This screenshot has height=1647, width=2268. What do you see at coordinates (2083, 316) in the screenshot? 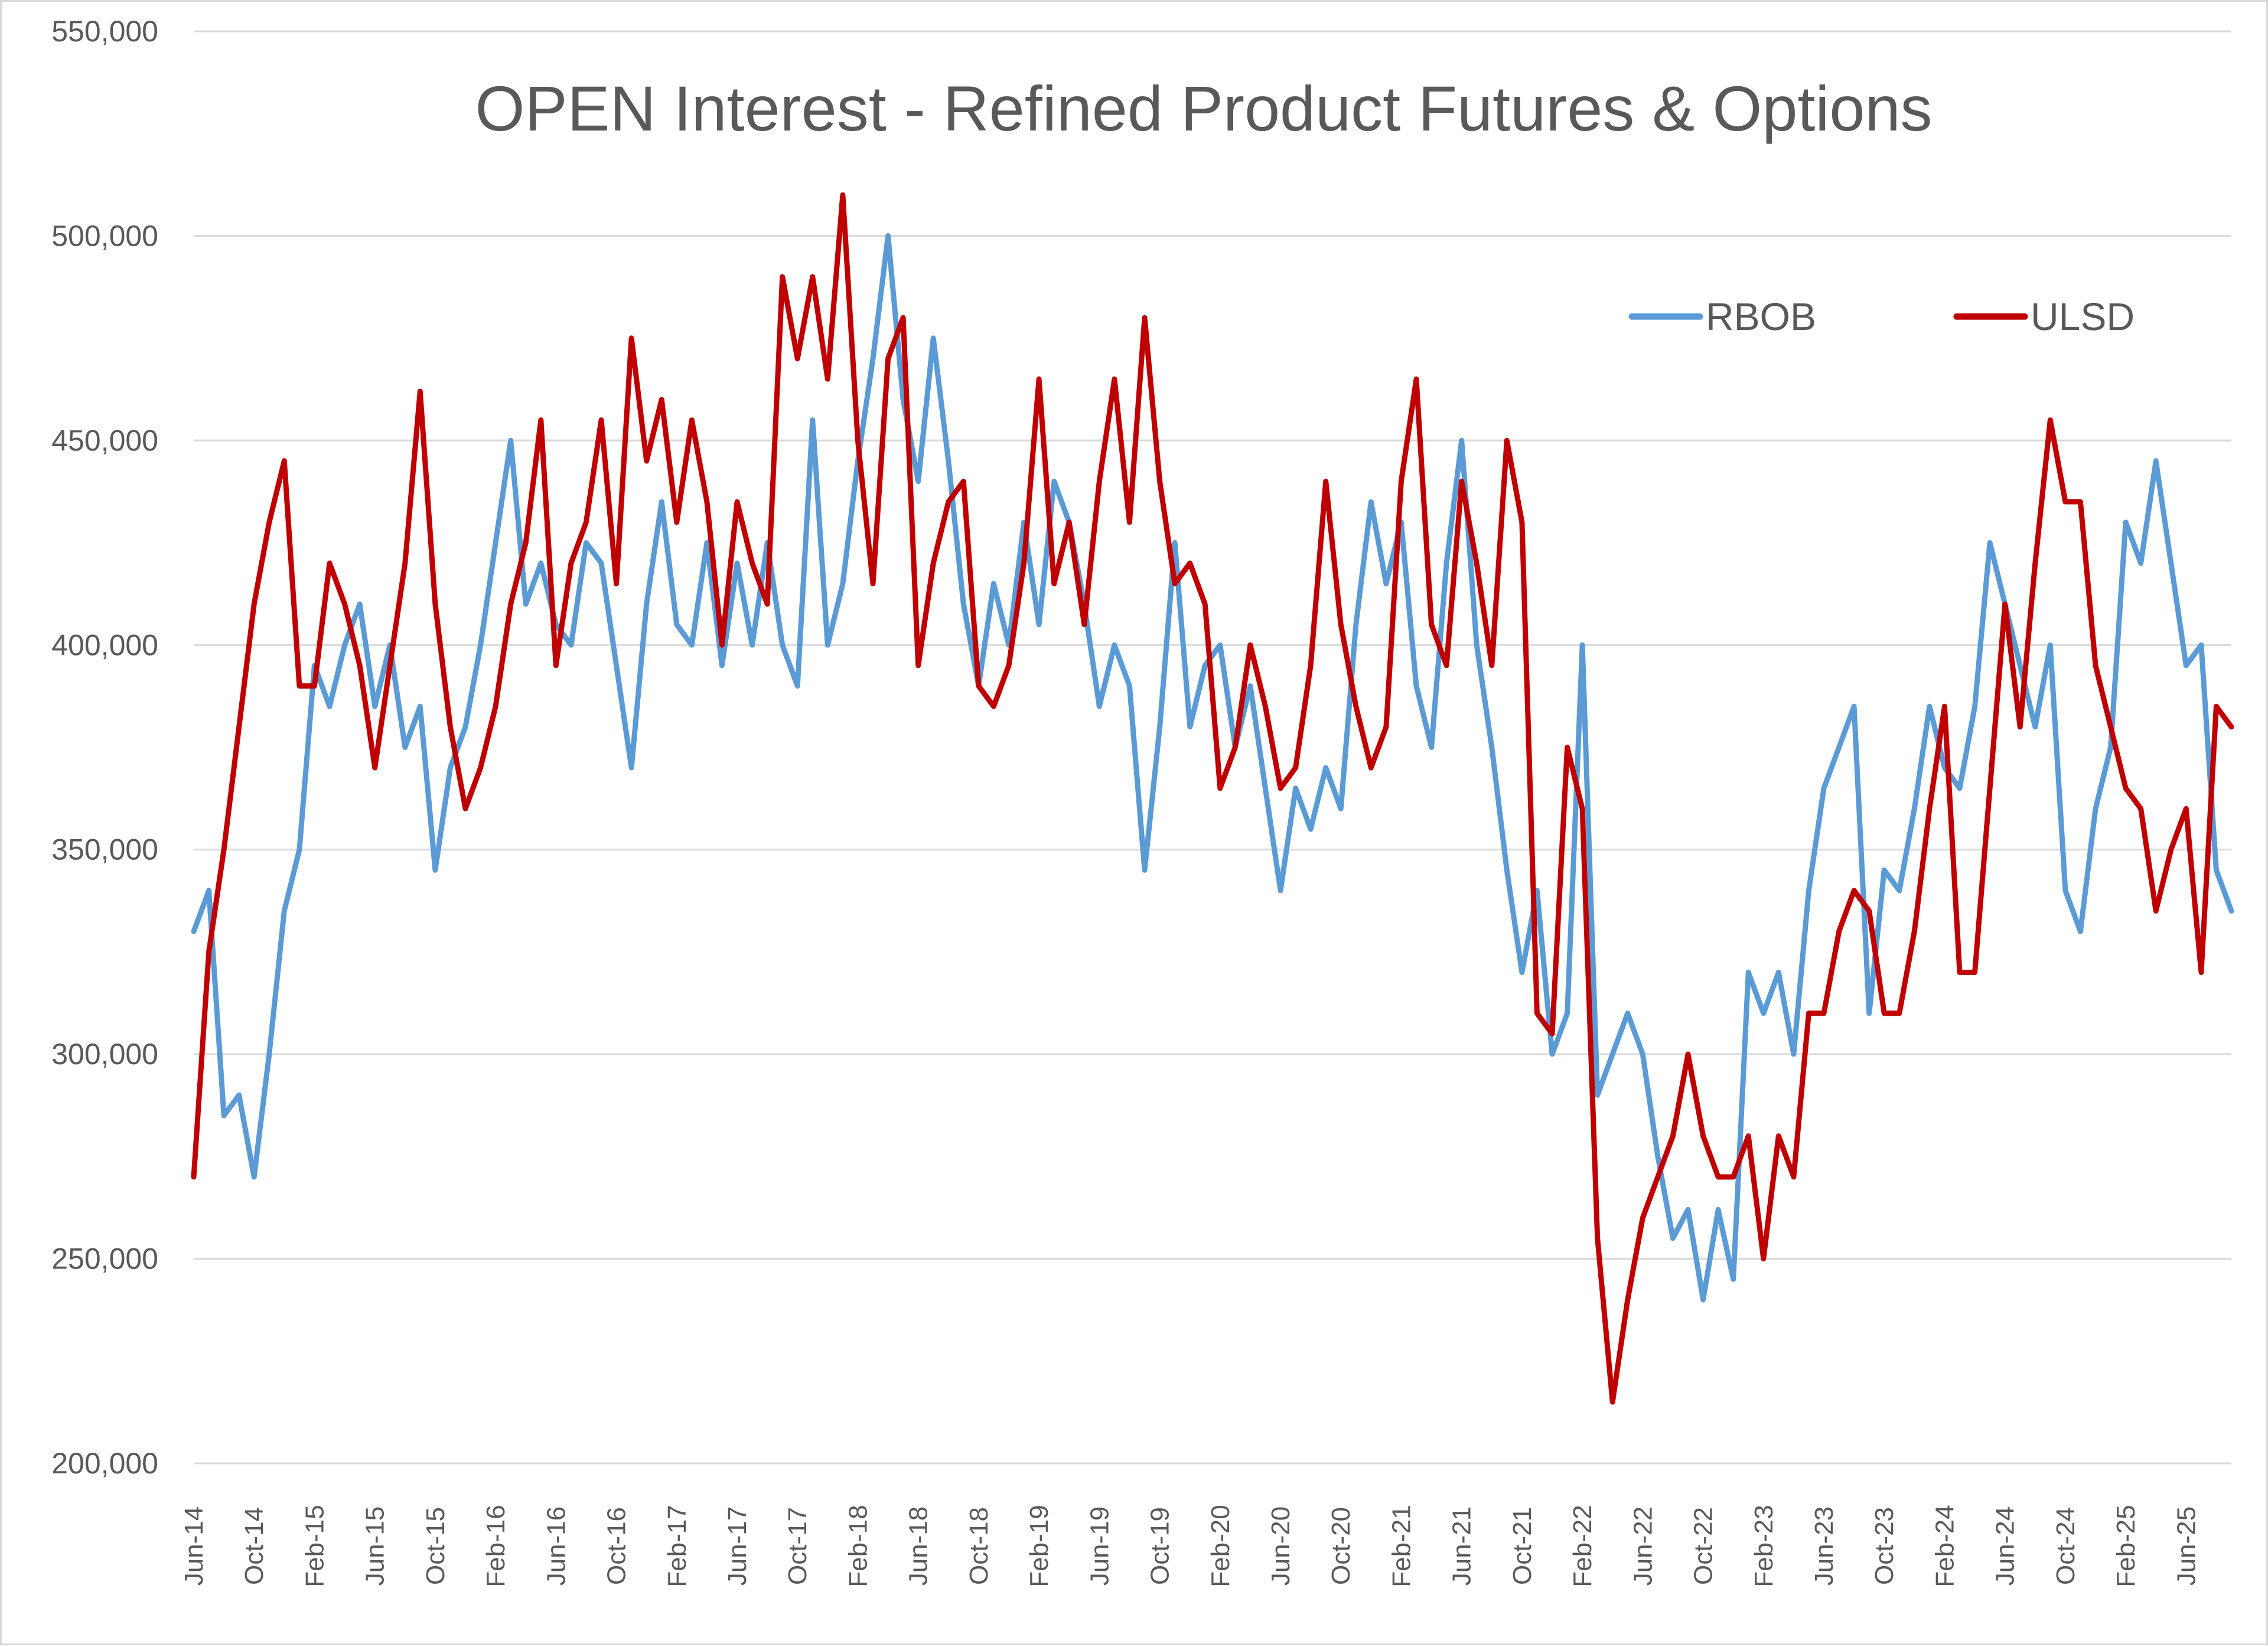
I see `legend-label-ulsd: ULSD` at bounding box center [2083, 316].